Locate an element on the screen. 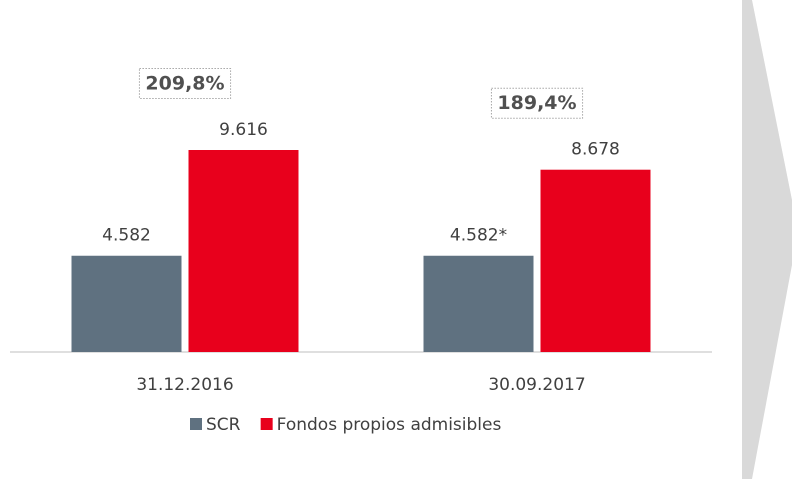 The height and width of the screenshot is (479, 792). ratio-annotation: 209,8% is located at coordinates (184, 84).